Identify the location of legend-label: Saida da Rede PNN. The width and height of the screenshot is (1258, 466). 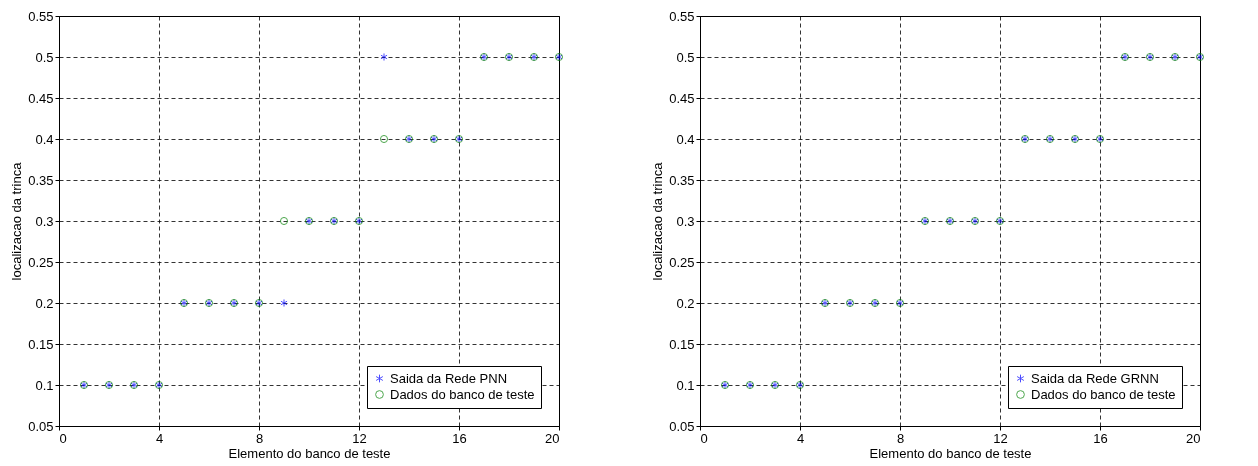
(449, 378).